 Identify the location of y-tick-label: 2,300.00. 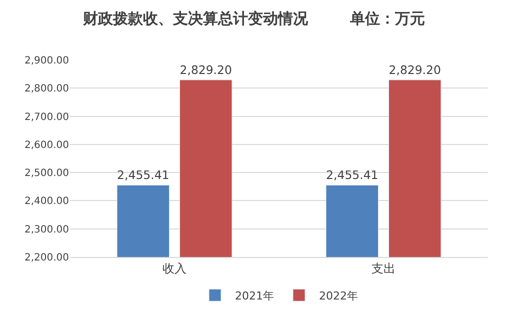
(46, 230).